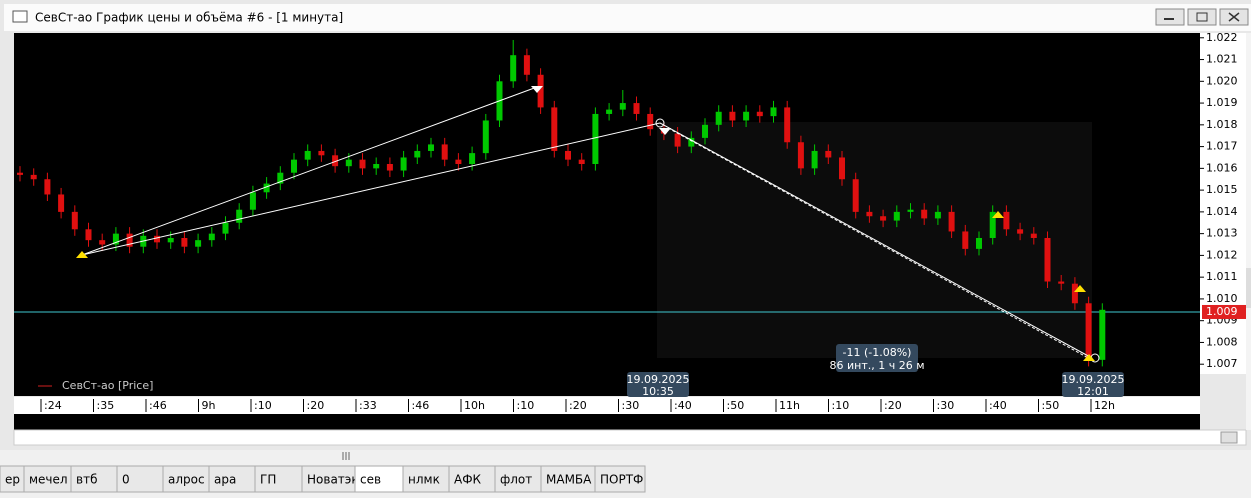 Image resolution: width=1251 pixels, height=498 pixels. I want to click on date-box, so click(1093, 384).